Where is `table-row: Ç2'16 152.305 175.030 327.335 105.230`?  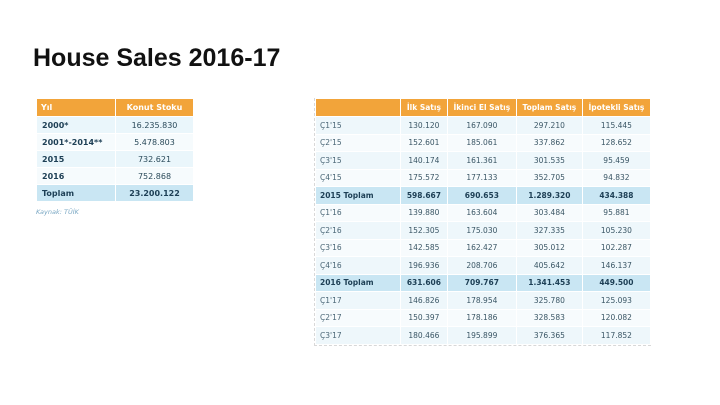 table-row: Ç2'16 152.305 175.030 327.335 105.230 is located at coordinates (483, 230).